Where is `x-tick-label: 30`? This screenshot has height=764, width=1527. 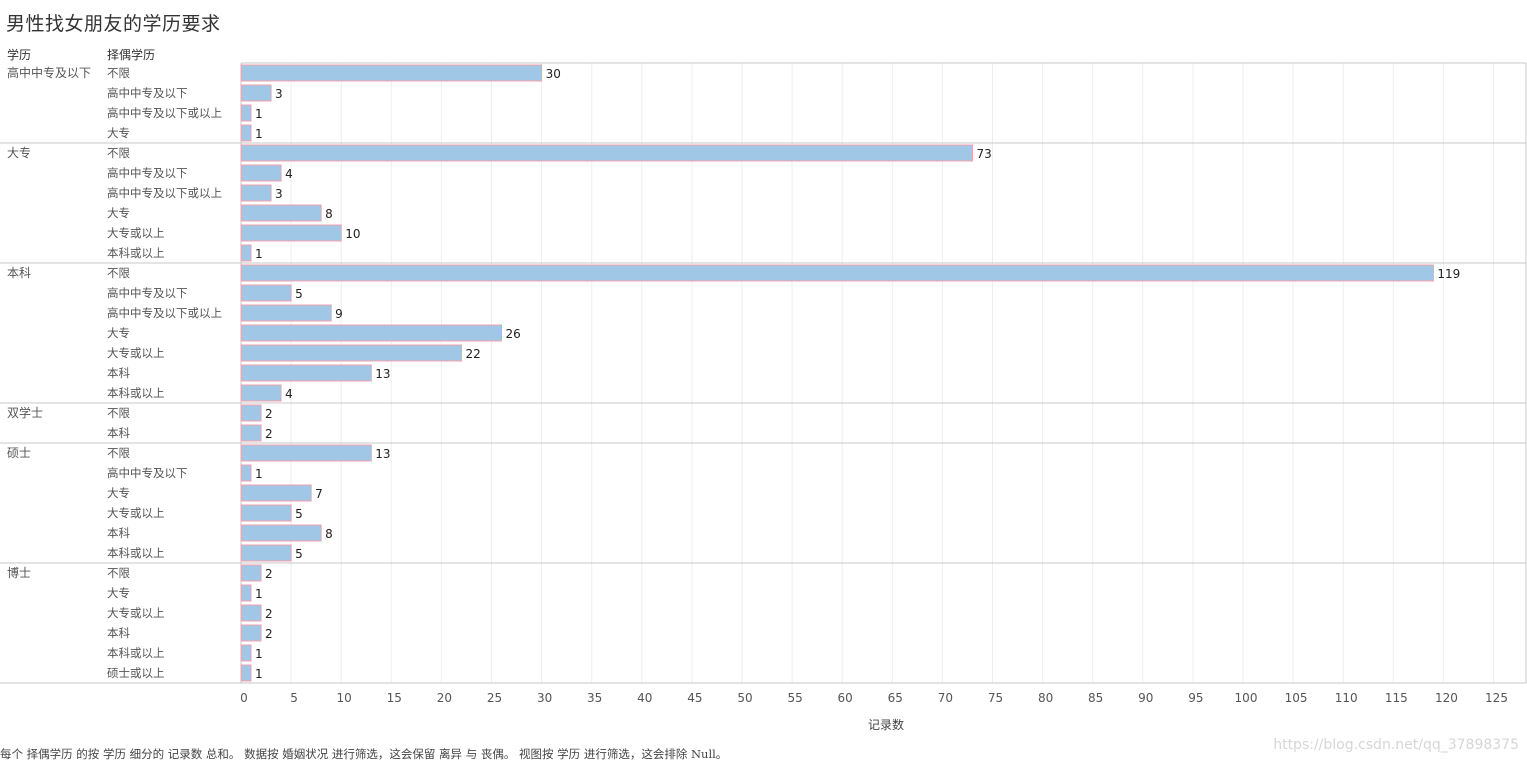 x-tick-label: 30 is located at coordinates (544, 698).